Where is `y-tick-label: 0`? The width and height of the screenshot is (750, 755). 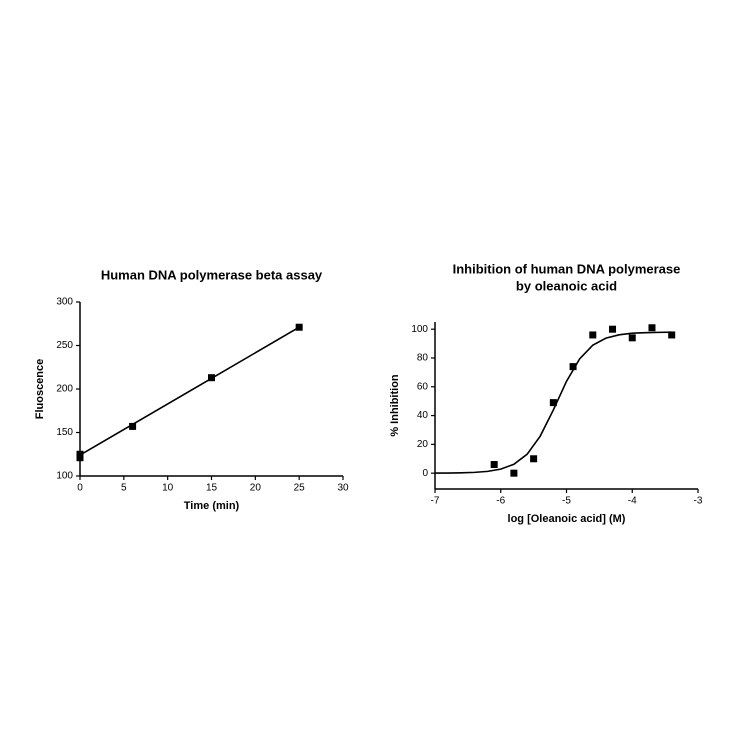 y-tick-label: 0 is located at coordinates (425, 473).